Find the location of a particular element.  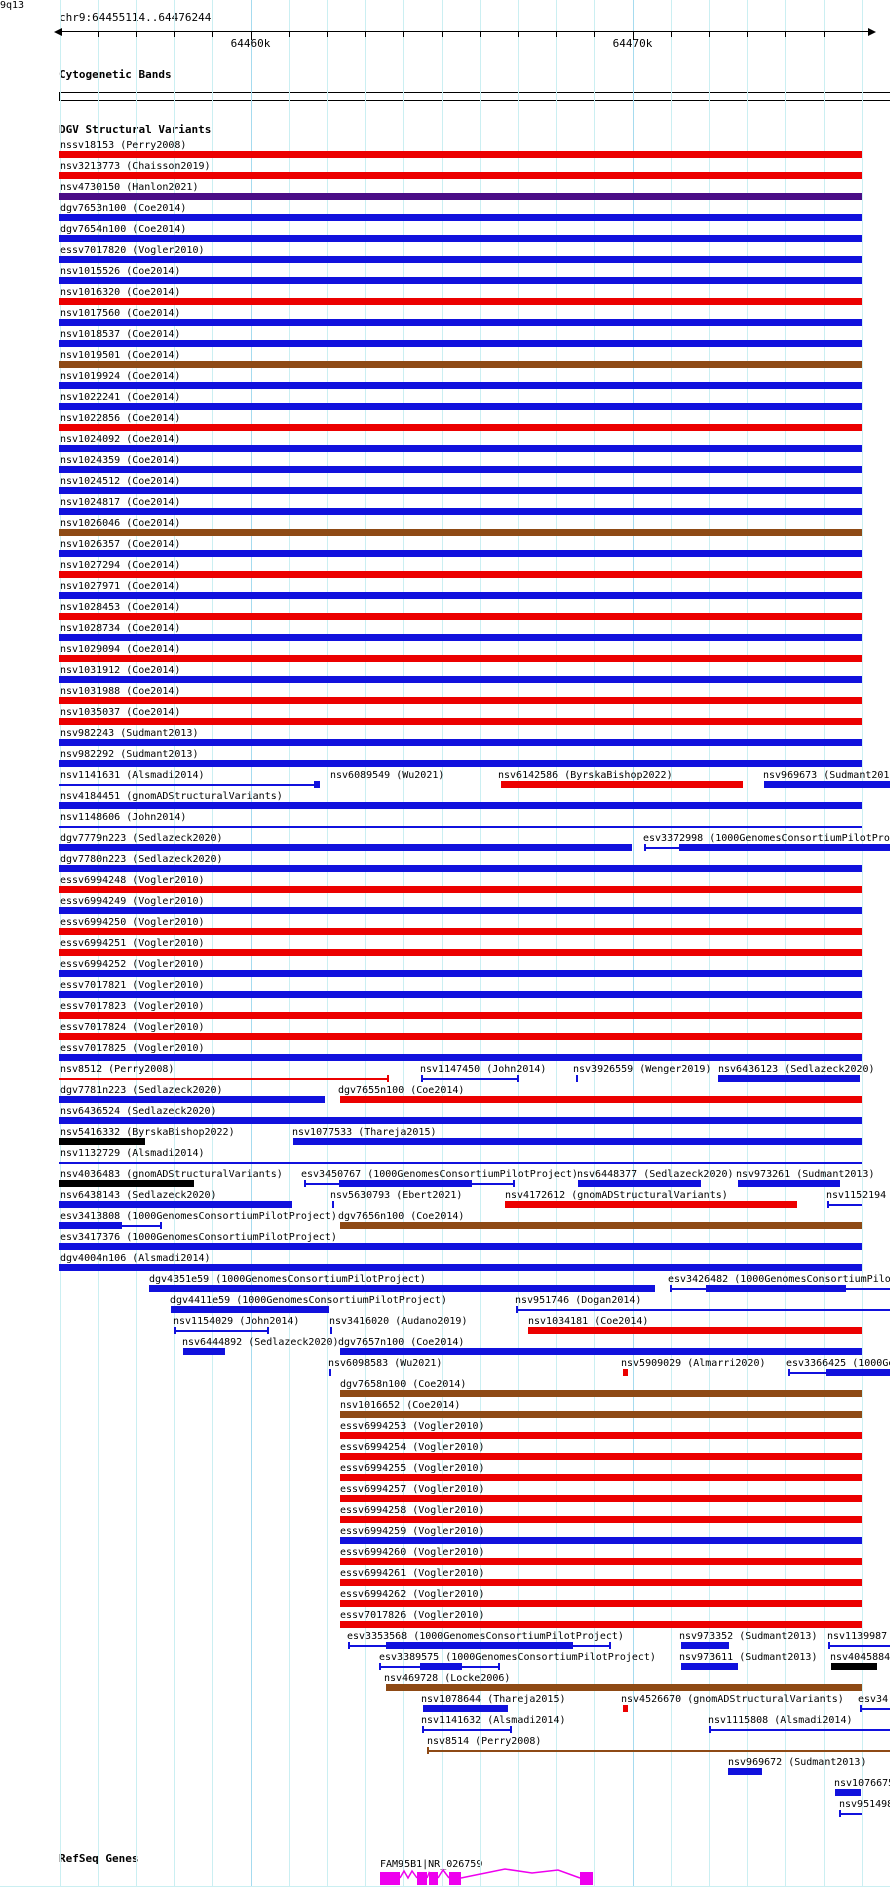

variant-label: nsv1034181 (Coe2014) is located at coordinates (588, 1321).